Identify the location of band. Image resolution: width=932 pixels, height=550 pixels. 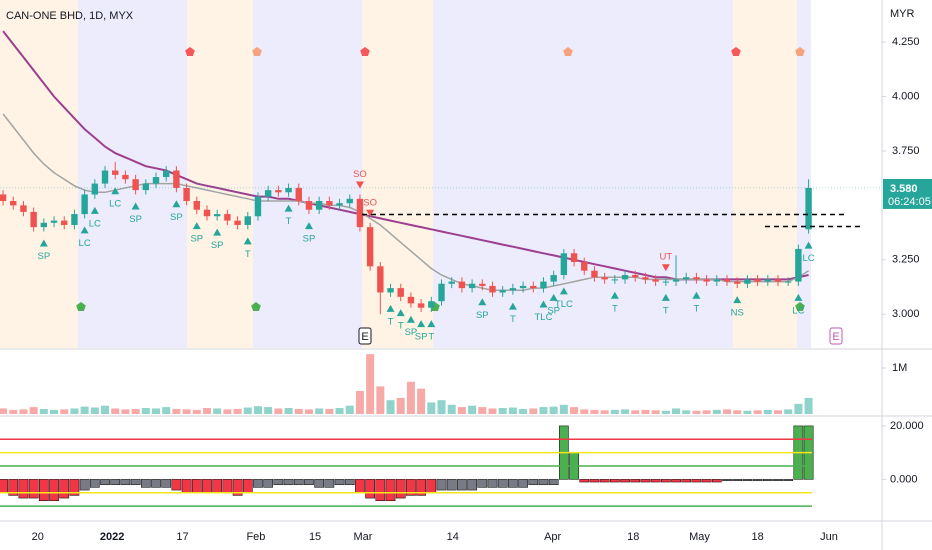
(307, 174).